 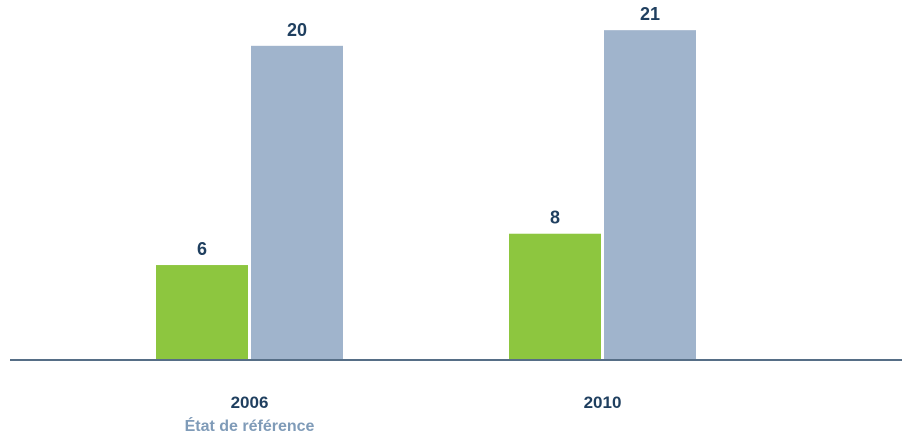 What do you see at coordinates (403, 414) in the screenshot?
I see `x-tick-labels-group: 2006 État de référence 2010` at bounding box center [403, 414].